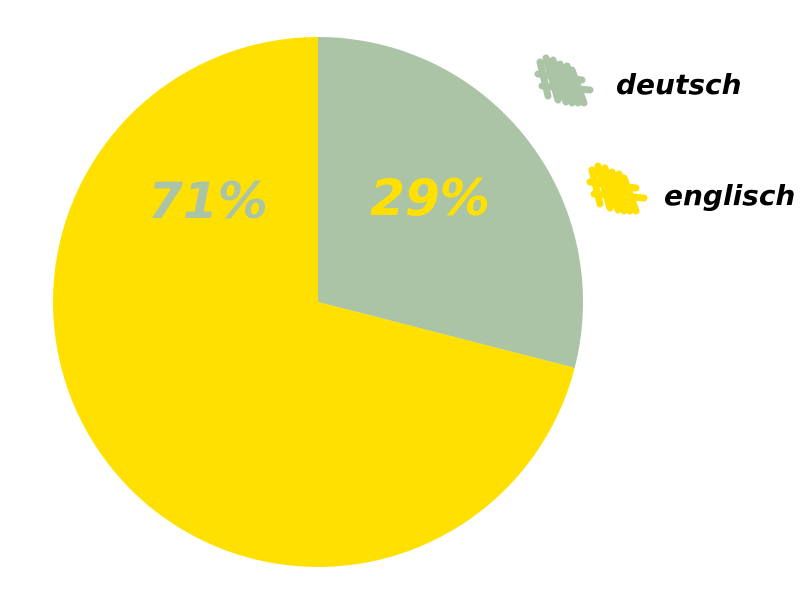 Image resolution: width=800 pixels, height=600 pixels. Describe the element at coordinates (679, 84) in the screenshot. I see `legend-label-deutsch: deutsch` at that location.